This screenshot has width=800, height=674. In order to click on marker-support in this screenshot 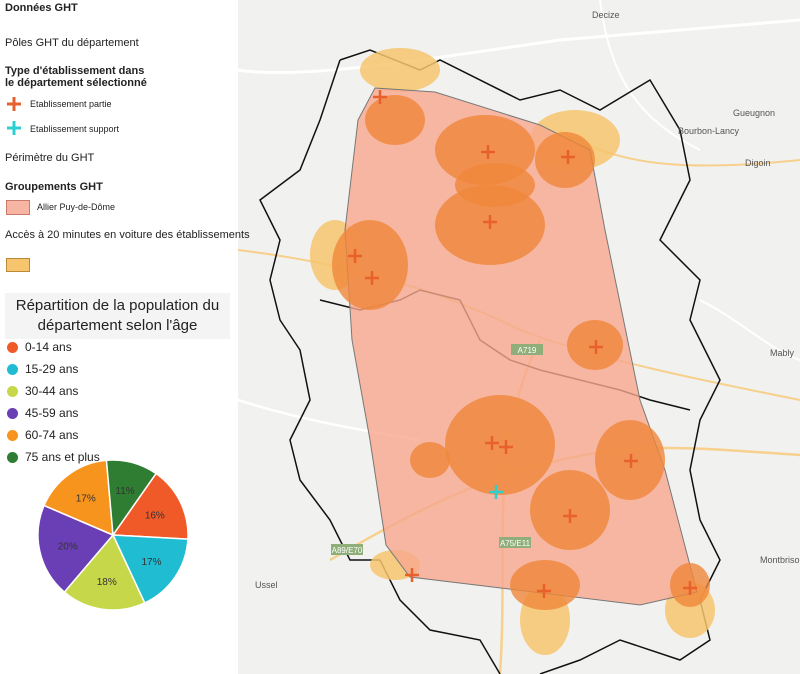, I will do `click(496, 492)`.